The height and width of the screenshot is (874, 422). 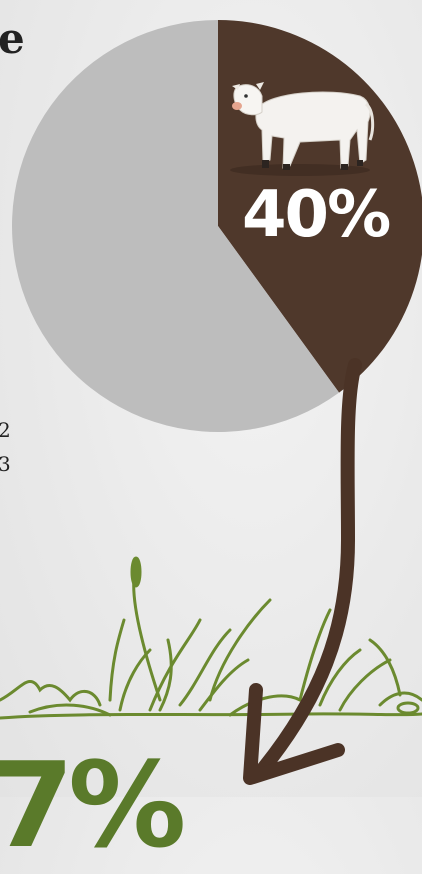 I want to click on cow-icon, so click(x=302, y=129).